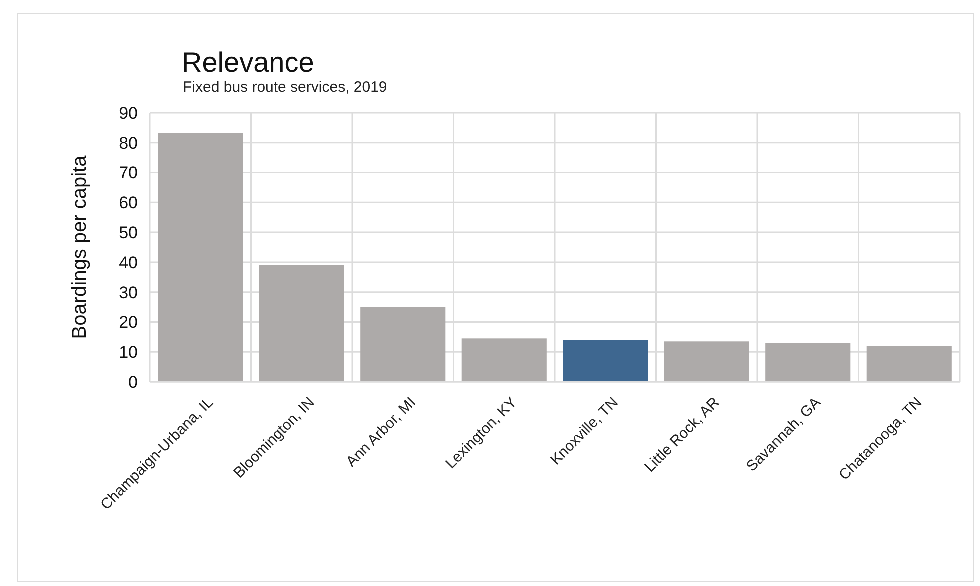 Image resolution: width=980 pixels, height=586 pixels. Describe the element at coordinates (128, 322) in the screenshot. I see `y-tick-label: 20` at that location.